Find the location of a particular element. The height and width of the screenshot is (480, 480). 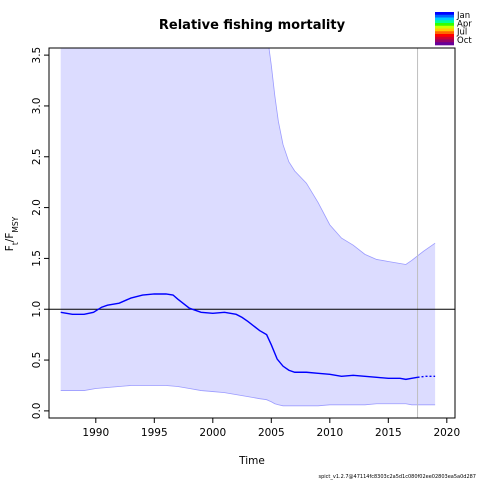

y-tick-label-5: 2.5 is located at coordinates (37, 156).